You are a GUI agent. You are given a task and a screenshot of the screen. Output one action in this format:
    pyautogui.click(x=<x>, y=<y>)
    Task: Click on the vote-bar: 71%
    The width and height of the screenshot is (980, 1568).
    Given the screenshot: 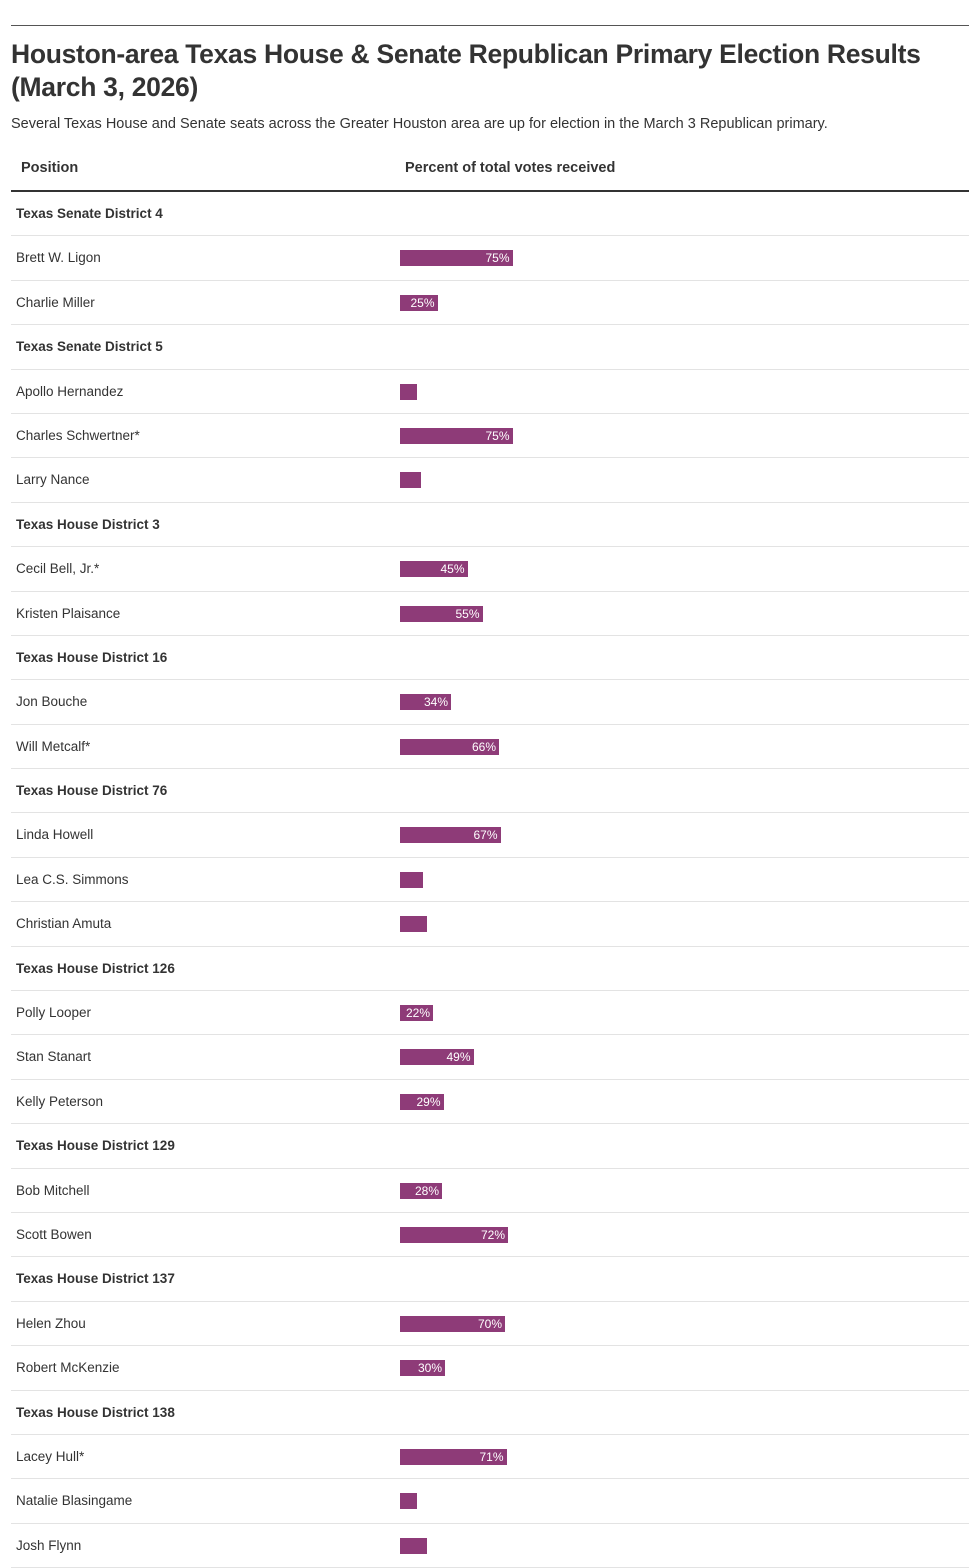 What is the action you would take?
    pyautogui.click(x=453, y=1456)
    